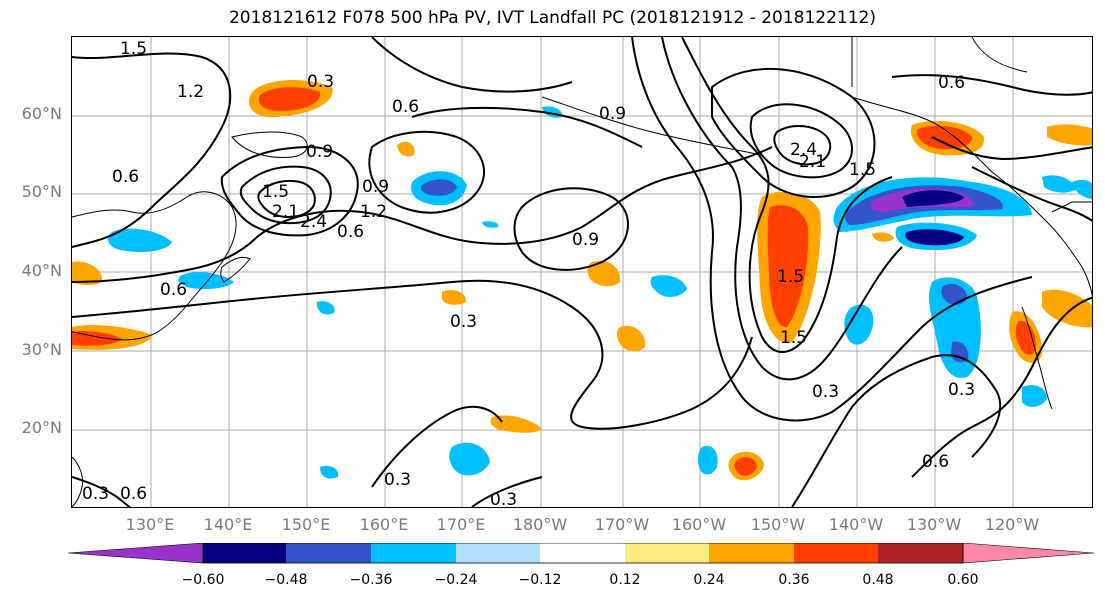 This screenshot has height=601, width=1105. What do you see at coordinates (384, 524) in the screenshot?
I see `lon-label: 160°E` at bounding box center [384, 524].